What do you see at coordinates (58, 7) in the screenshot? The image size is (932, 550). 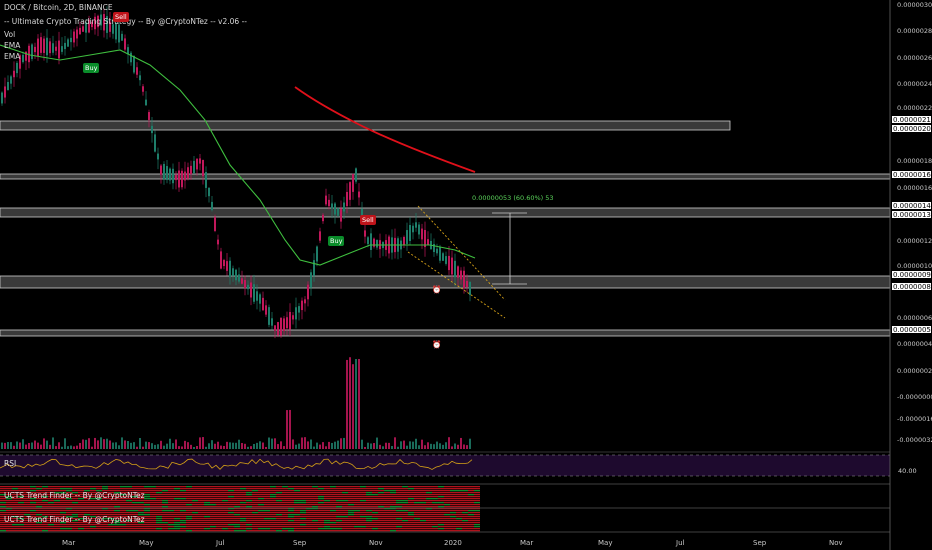 I see `symbol-title: DOCK / Bitcoin, 2D, BINANCE` at bounding box center [58, 7].